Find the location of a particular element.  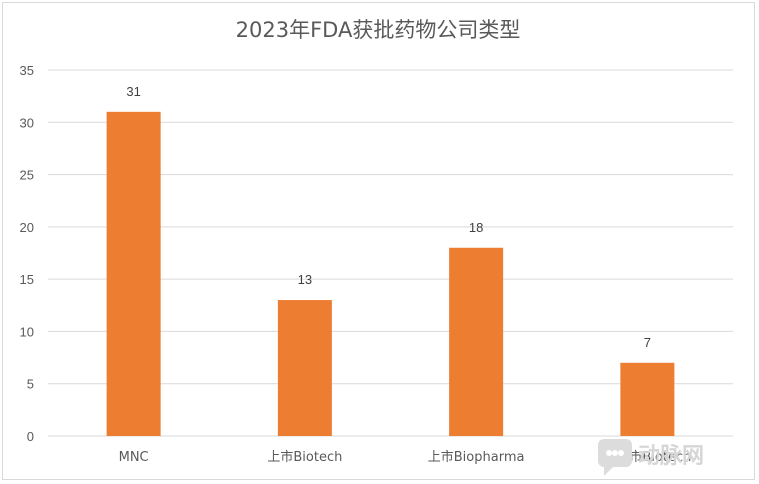

watermark: 动脉网 is located at coordinates (651, 457).